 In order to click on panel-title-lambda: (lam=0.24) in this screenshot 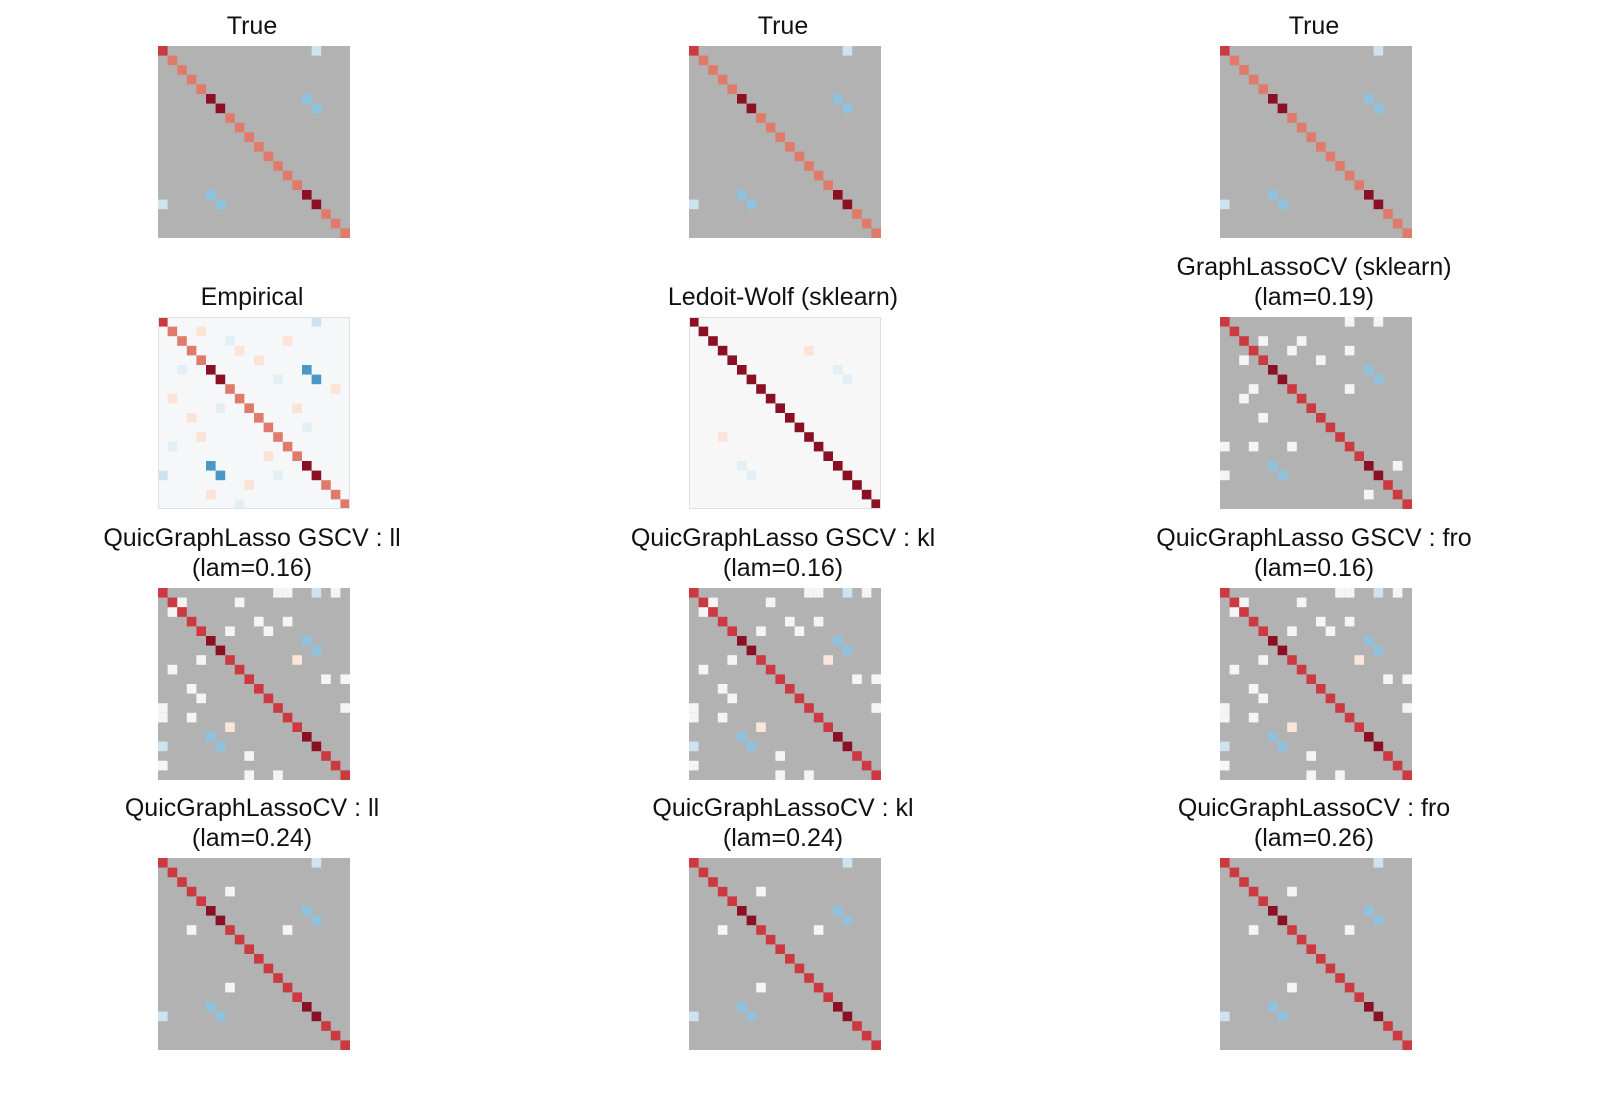, I will do `click(252, 838)`.